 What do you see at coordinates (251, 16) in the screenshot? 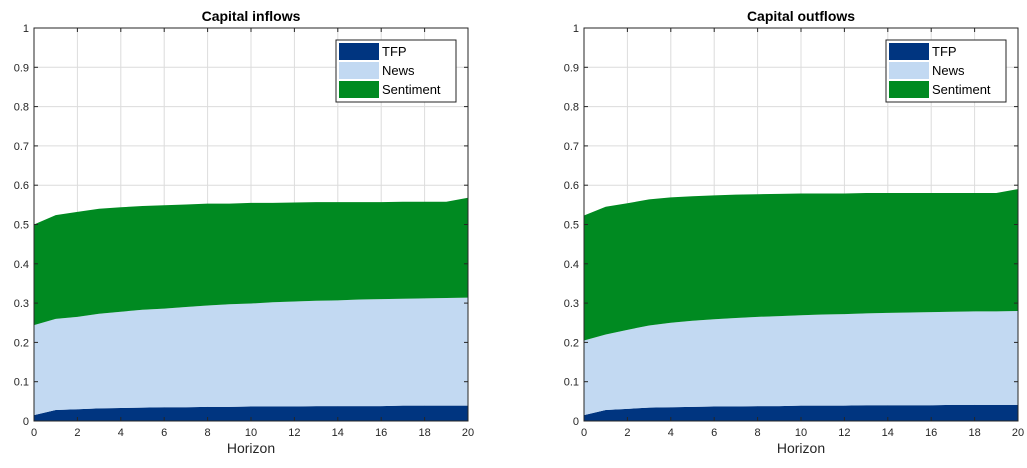
I see `chart-title: Capital inflows` at bounding box center [251, 16].